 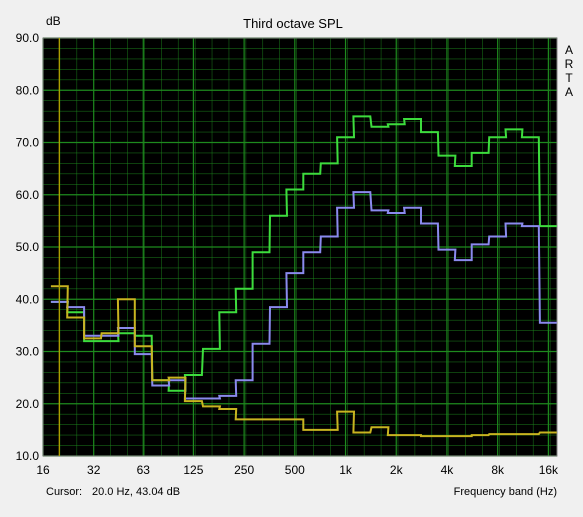 I want to click on chart-title: Third octave SPL, so click(x=293, y=23).